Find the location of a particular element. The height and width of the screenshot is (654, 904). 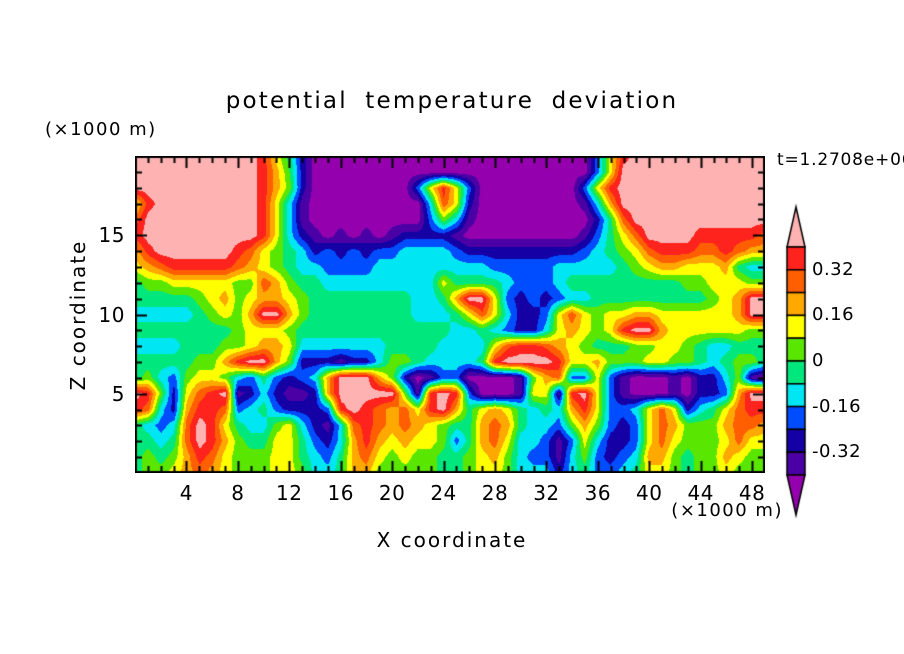

x-tick-label: 4 is located at coordinates (186, 493).